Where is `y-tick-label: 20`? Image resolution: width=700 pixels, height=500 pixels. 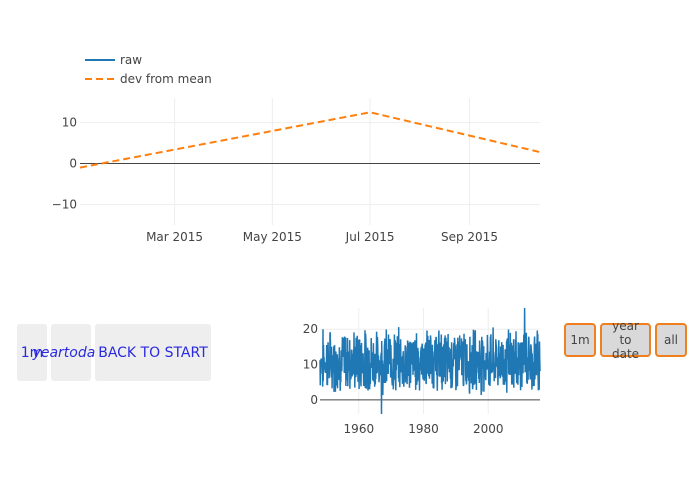 y-tick-label: 20 is located at coordinates (310, 329).